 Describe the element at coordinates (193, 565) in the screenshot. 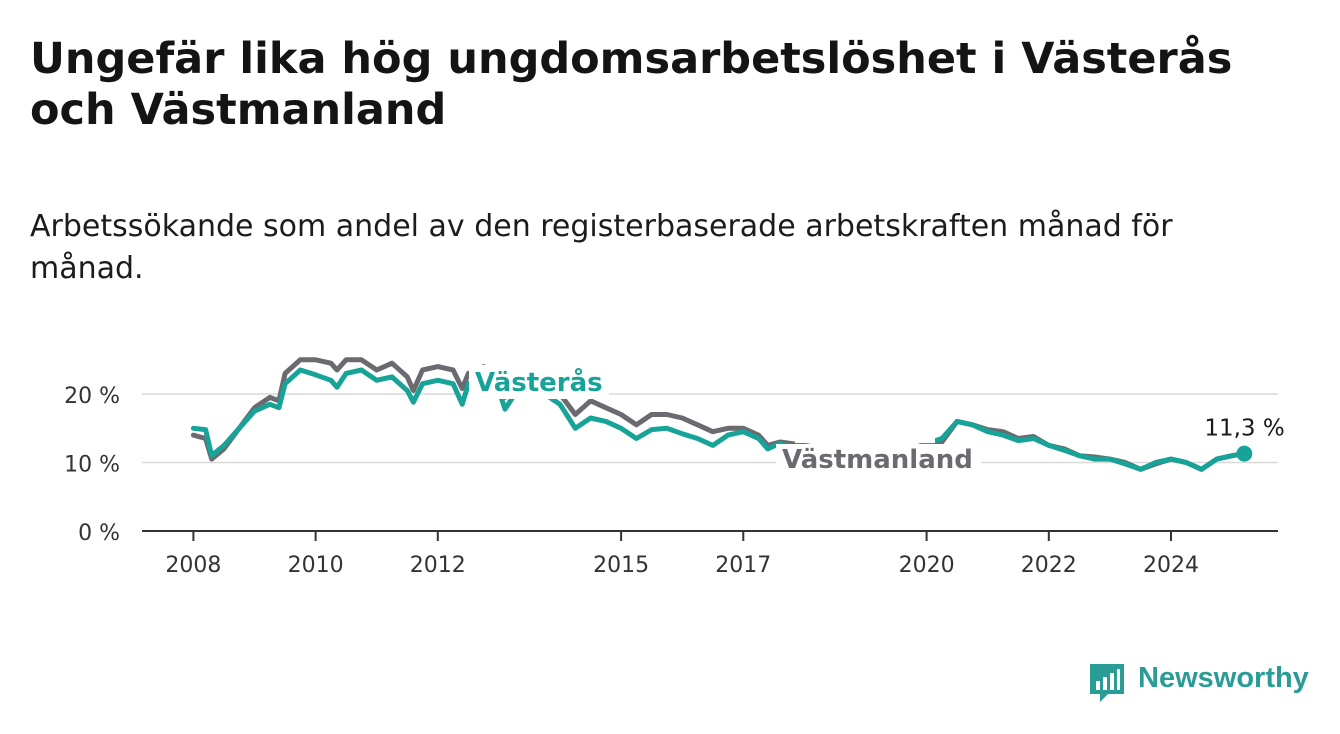

I see `x-tick-label: 2008` at that location.